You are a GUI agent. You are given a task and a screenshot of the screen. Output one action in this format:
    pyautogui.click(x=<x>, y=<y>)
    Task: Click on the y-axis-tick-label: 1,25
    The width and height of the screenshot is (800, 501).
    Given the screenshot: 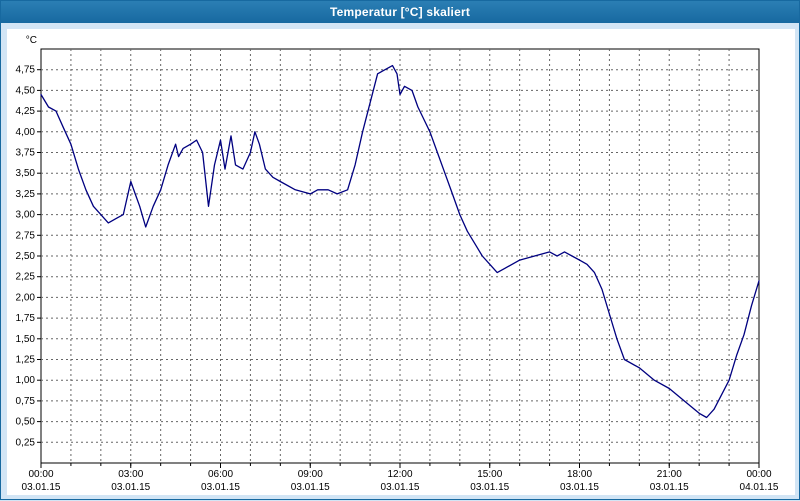 What is the action you would take?
    pyautogui.click(x=26, y=360)
    